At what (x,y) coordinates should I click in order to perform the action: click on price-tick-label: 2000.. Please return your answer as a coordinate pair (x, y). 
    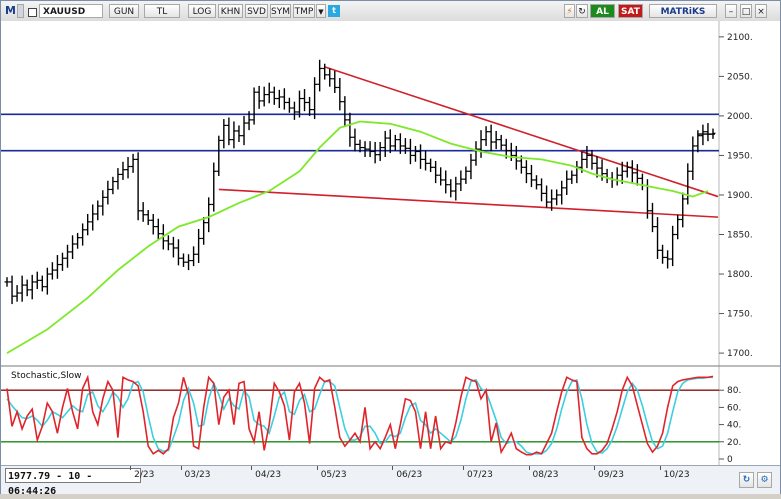
    Looking at the image, I should click on (740, 117).